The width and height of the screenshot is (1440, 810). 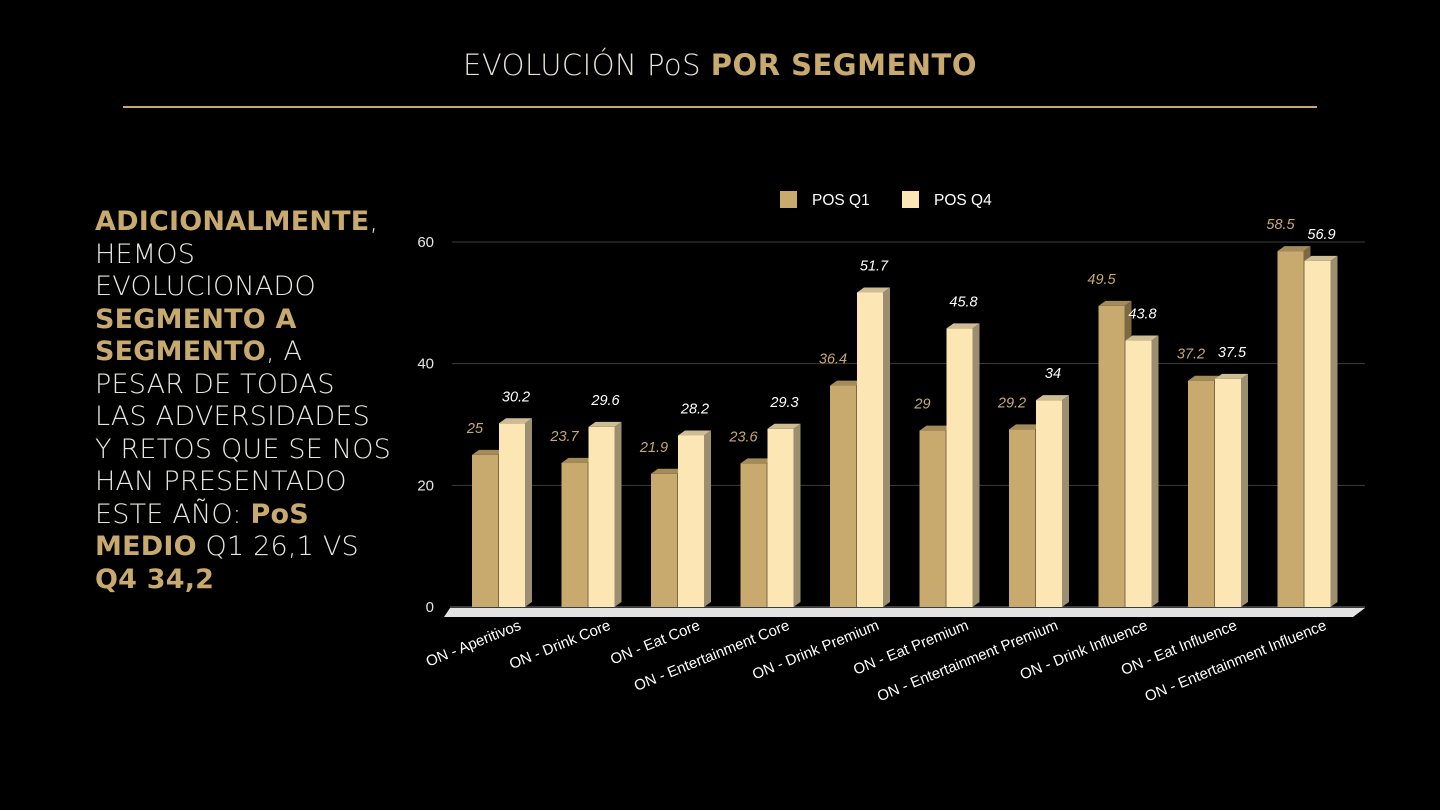 What do you see at coordinates (232, 221) in the screenshot?
I see `side-text-bold-1: ADICIONALMENTE` at bounding box center [232, 221].